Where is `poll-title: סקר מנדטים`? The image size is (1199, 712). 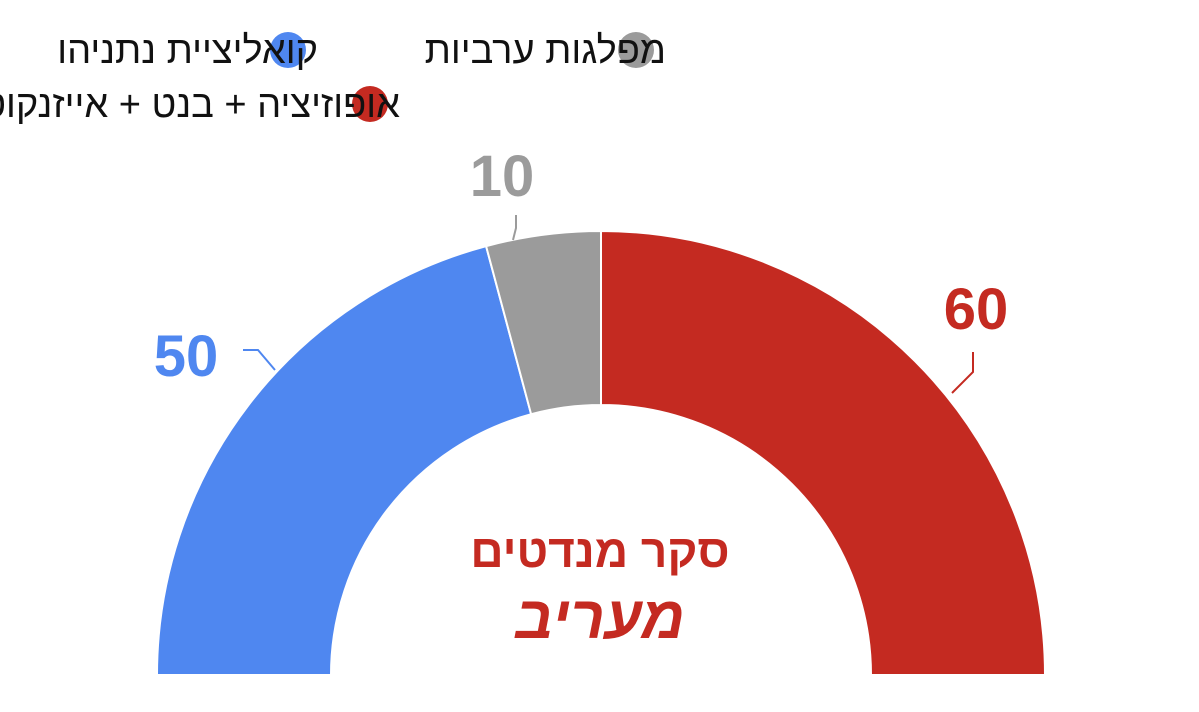
poll-title: סקר מנדטים is located at coordinates (599, 551).